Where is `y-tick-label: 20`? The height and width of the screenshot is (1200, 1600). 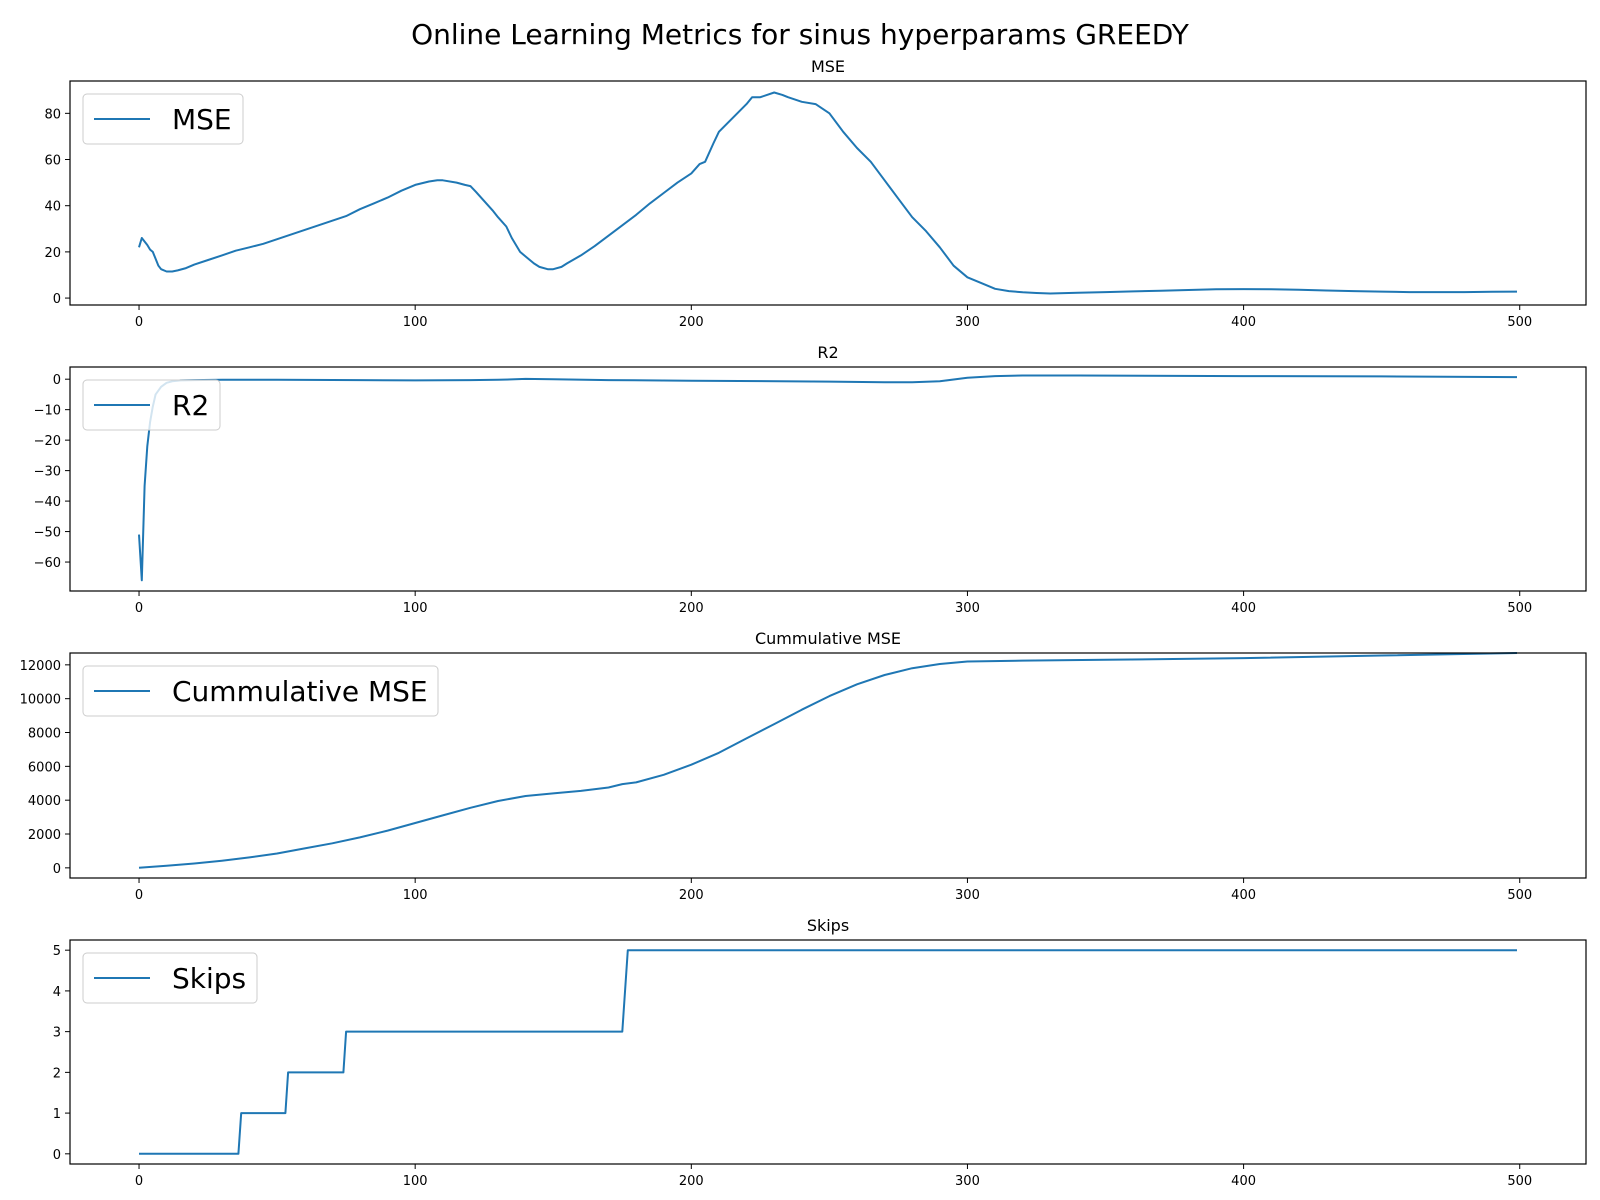
y-tick-label: 20 is located at coordinates (52, 253).